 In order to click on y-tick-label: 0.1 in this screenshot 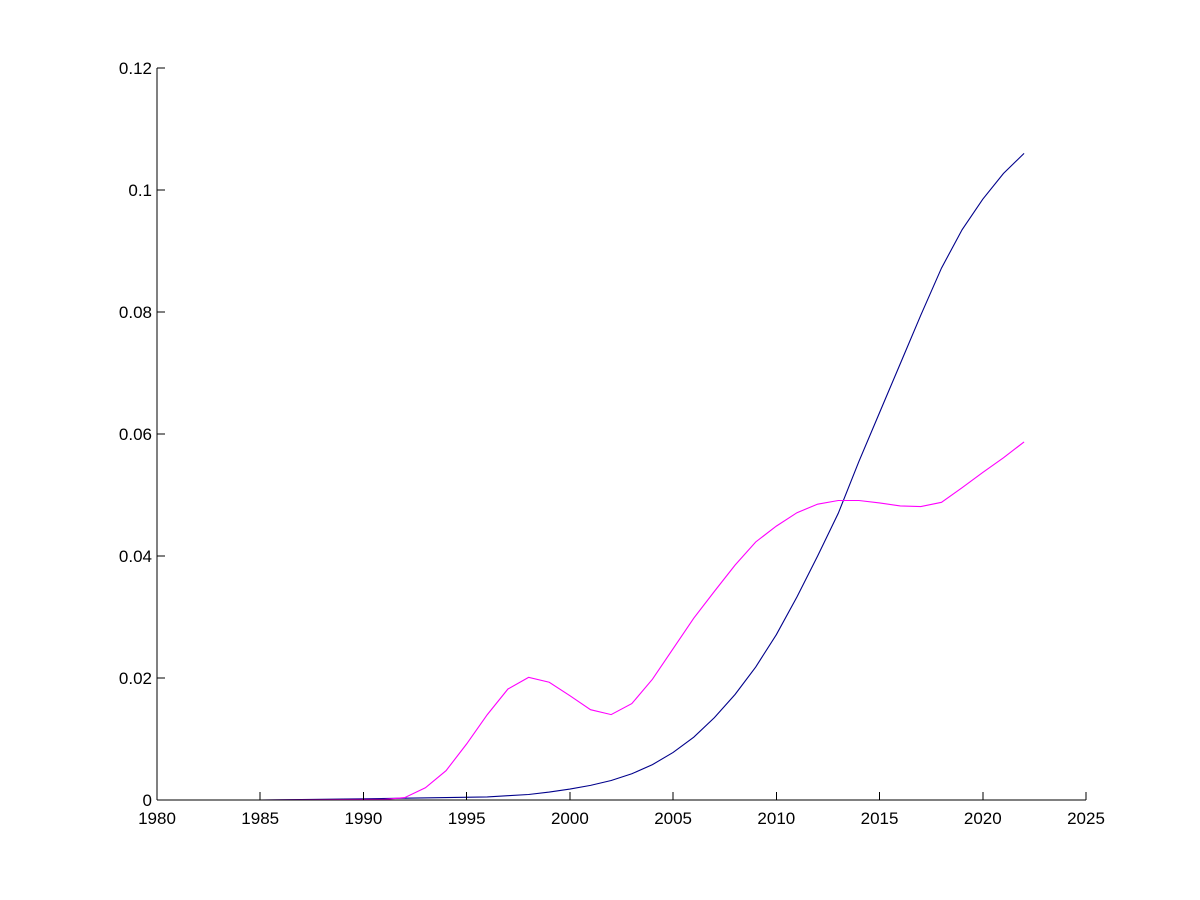, I will do `click(140, 190)`.